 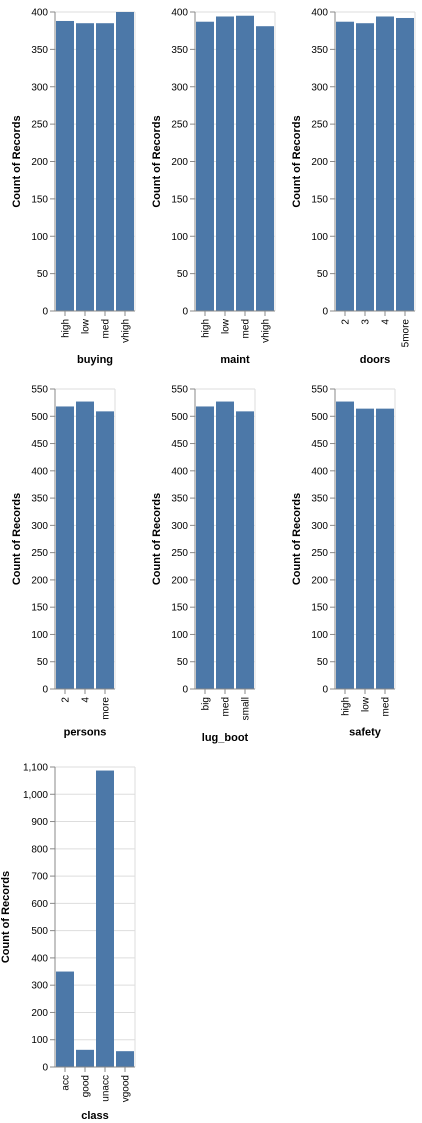 What do you see at coordinates (86, 1086) in the screenshot?
I see `x-tick-label: good` at bounding box center [86, 1086].